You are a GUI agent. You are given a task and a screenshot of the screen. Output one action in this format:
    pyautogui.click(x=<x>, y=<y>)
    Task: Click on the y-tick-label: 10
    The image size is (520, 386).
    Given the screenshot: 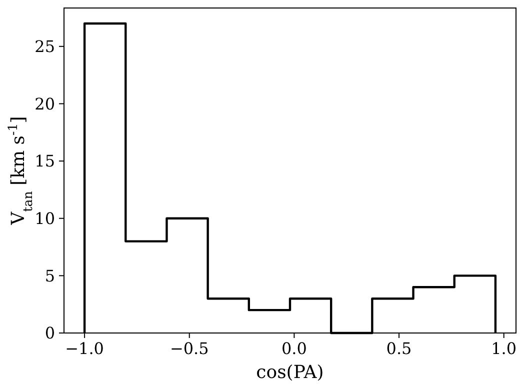 What is the action you would take?
    pyautogui.click(x=44, y=218)
    